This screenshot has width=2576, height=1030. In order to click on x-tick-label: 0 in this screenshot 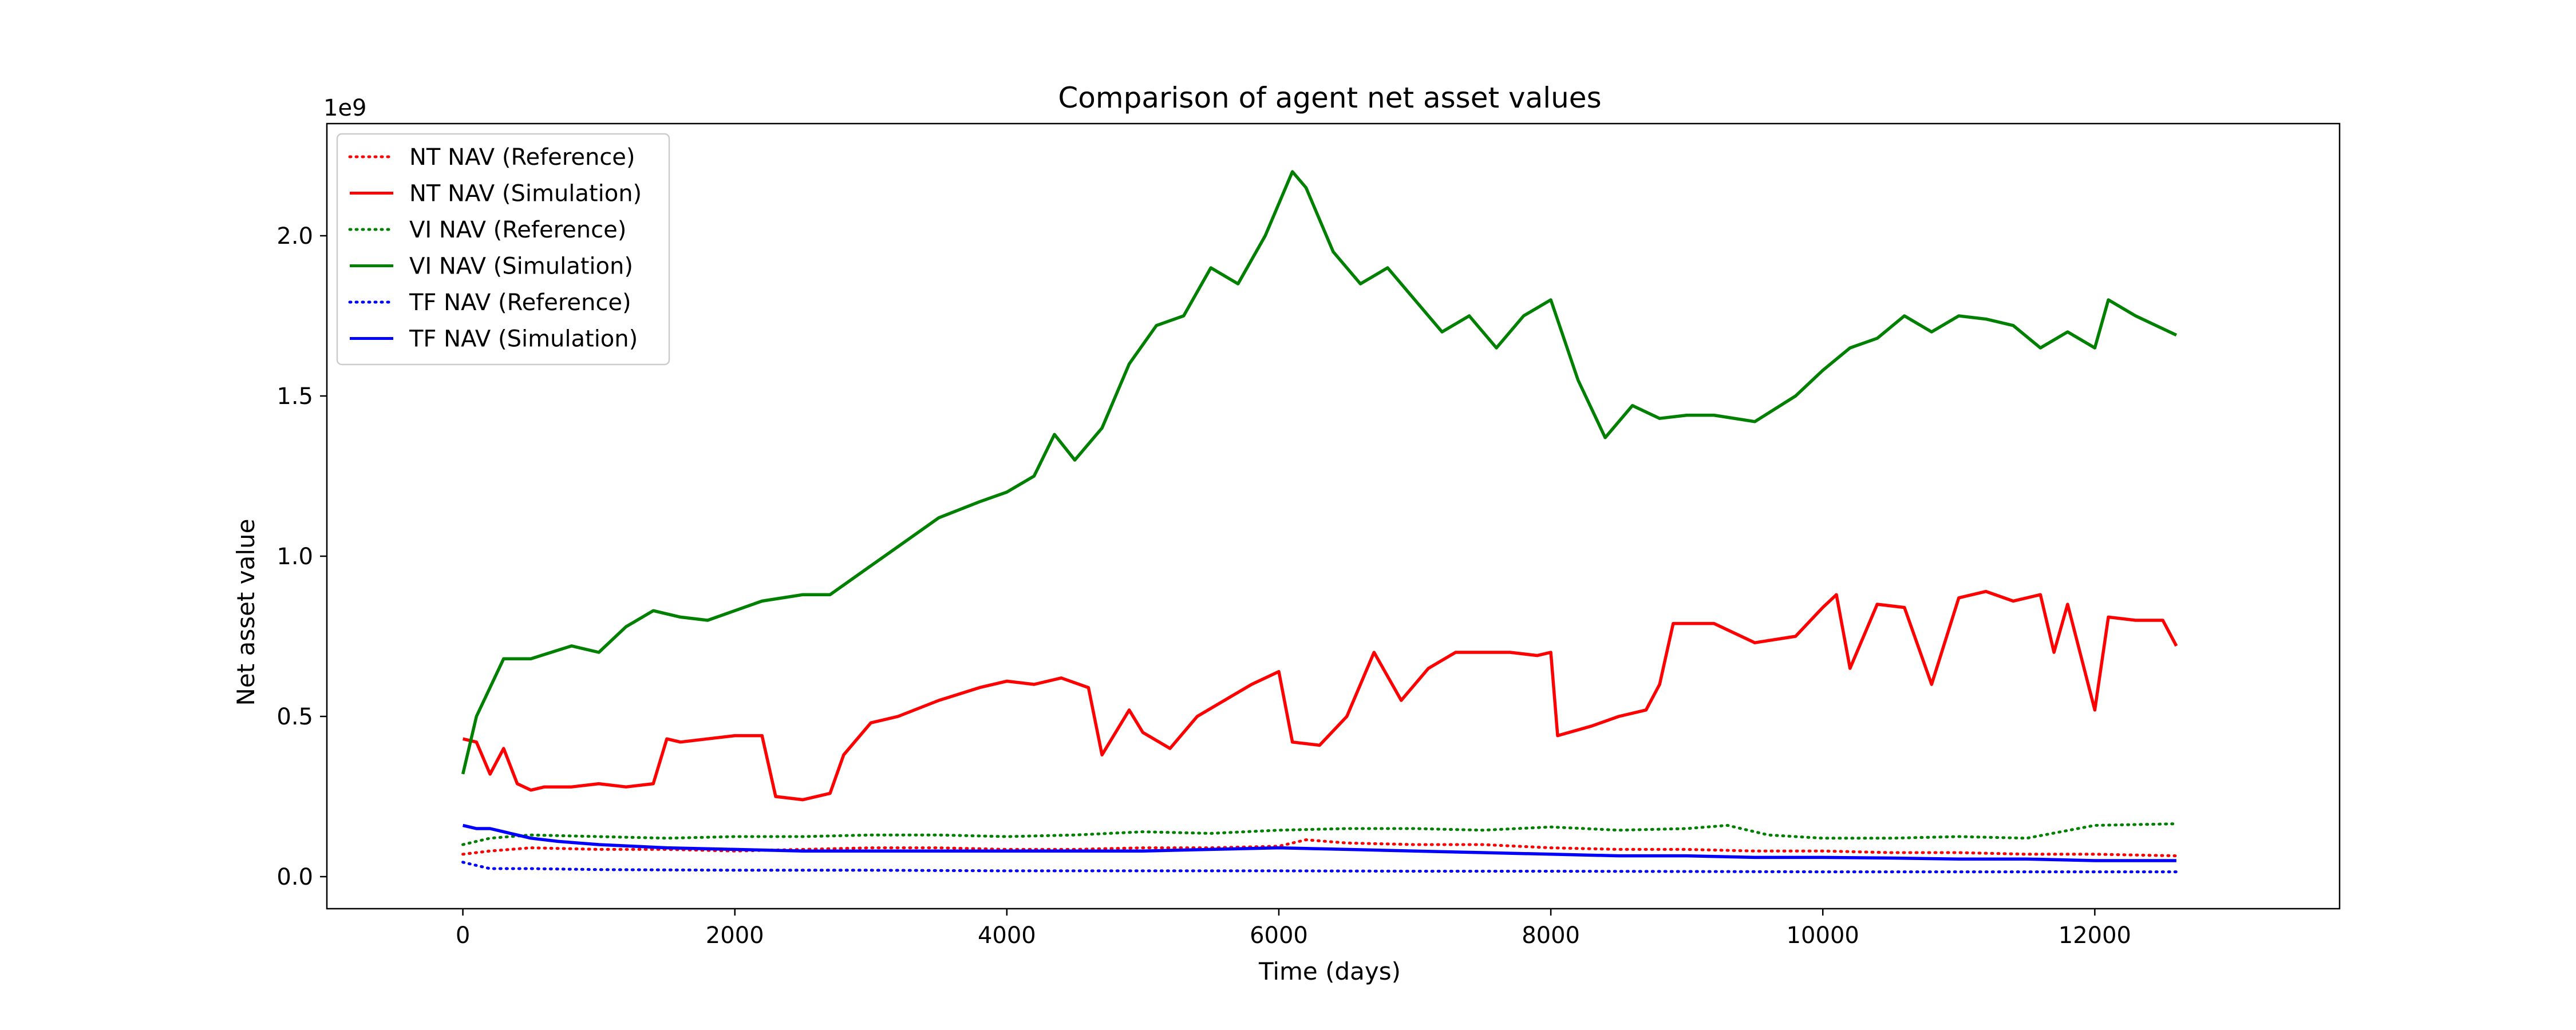, I will do `click(463, 935)`.